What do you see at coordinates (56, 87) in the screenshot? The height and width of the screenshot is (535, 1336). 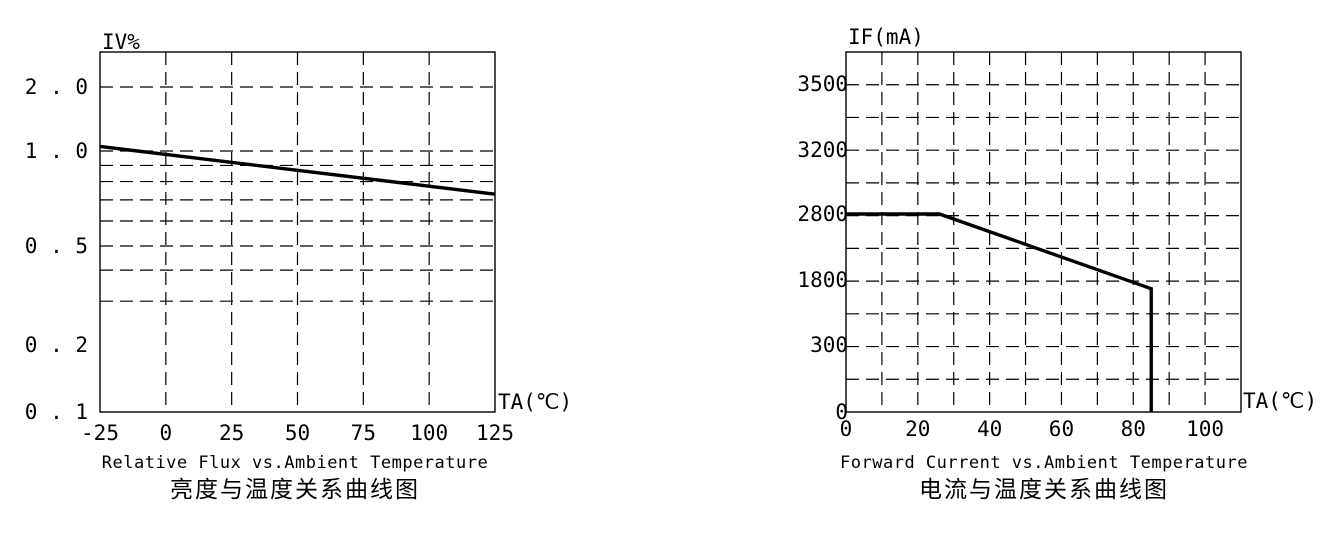 I see `chart1-y-tick-label: 2 . 0` at bounding box center [56, 87].